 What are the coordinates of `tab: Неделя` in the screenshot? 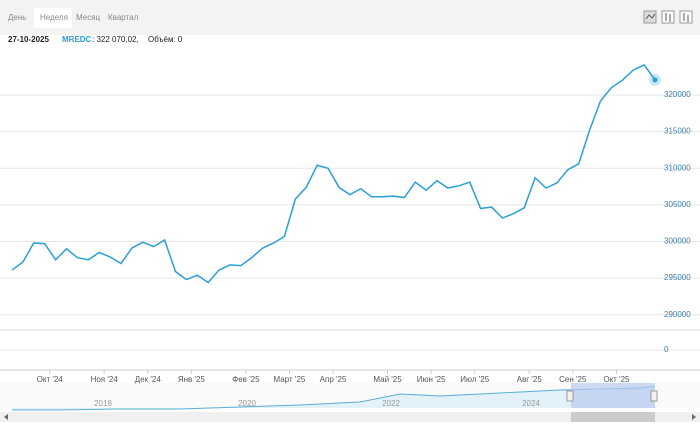 It's located at (54, 17).